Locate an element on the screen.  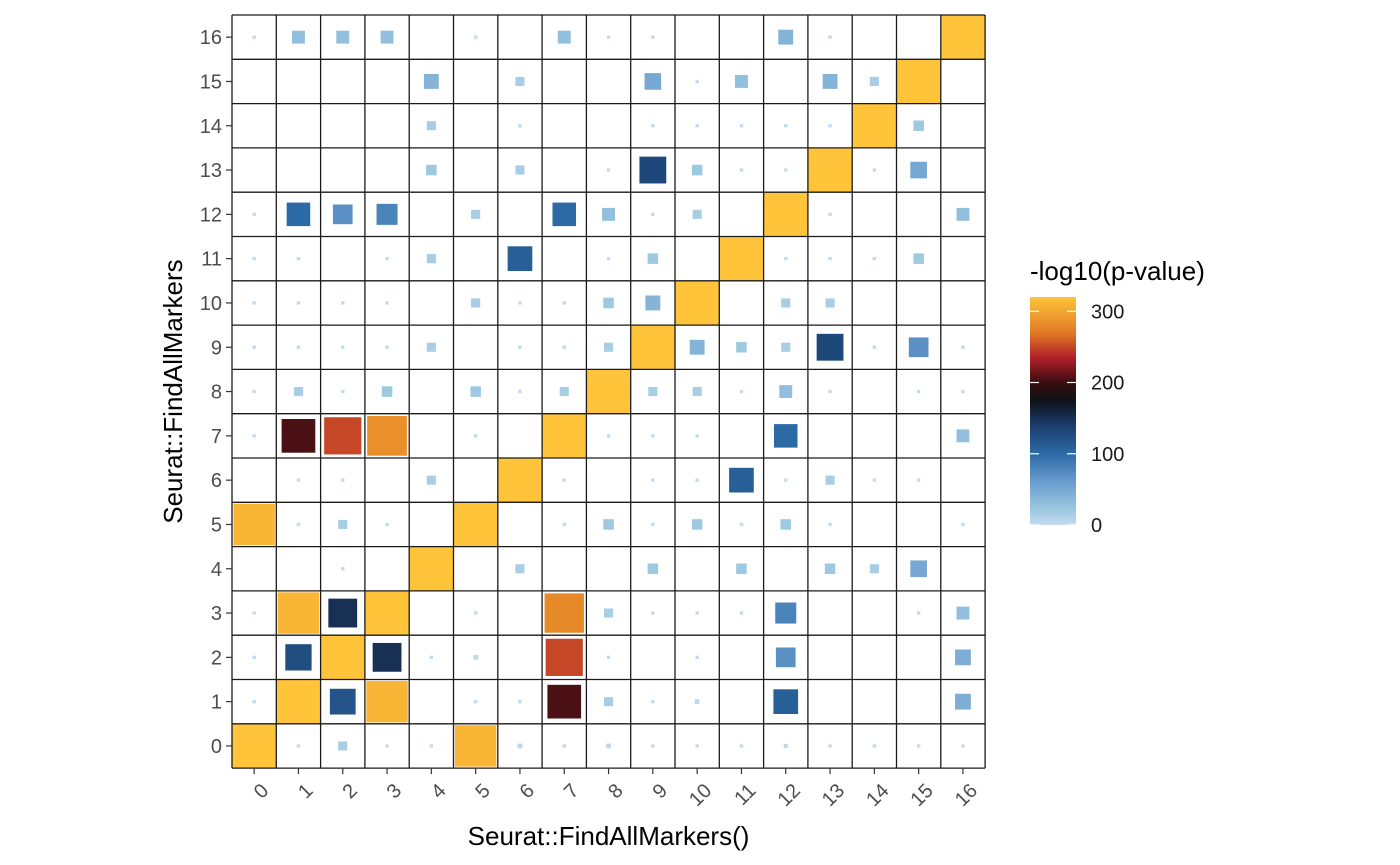
x-tick-label: 2 is located at coordinates (349, 791).